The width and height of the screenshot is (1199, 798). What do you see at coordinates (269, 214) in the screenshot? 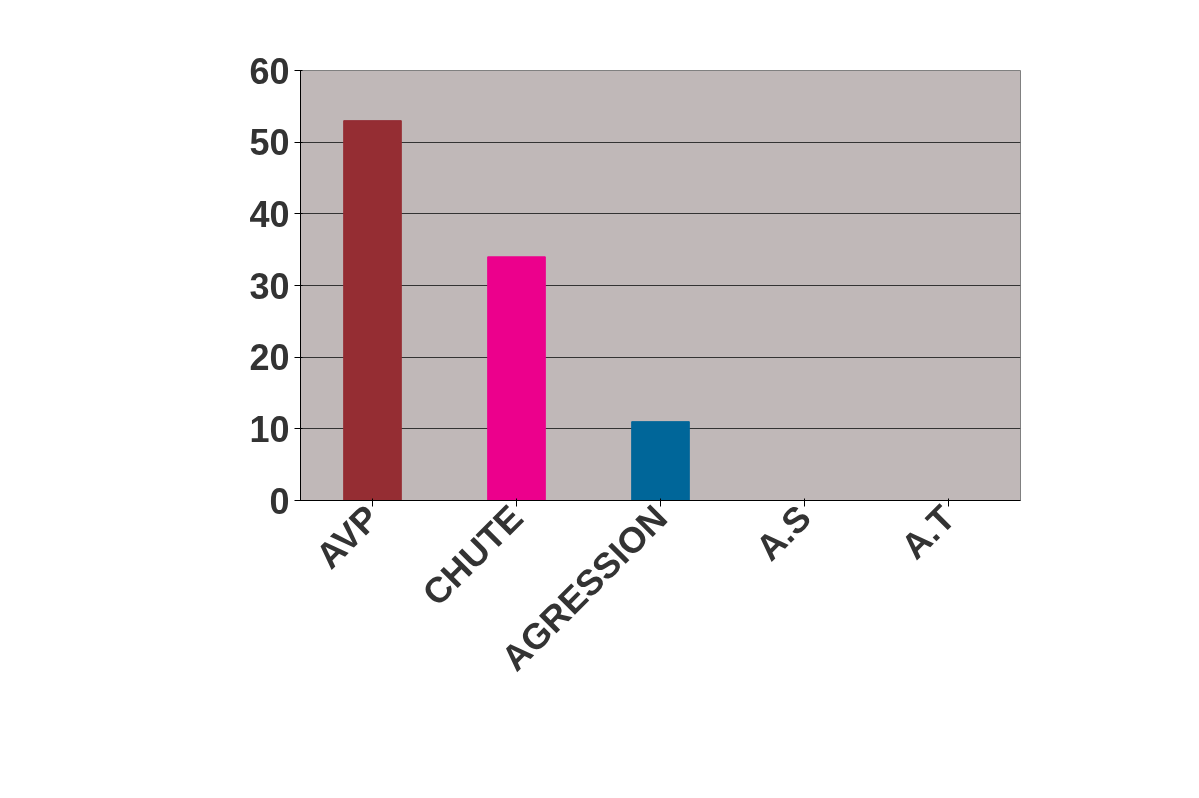
I see `y-tick-label: 40` at bounding box center [269, 214].